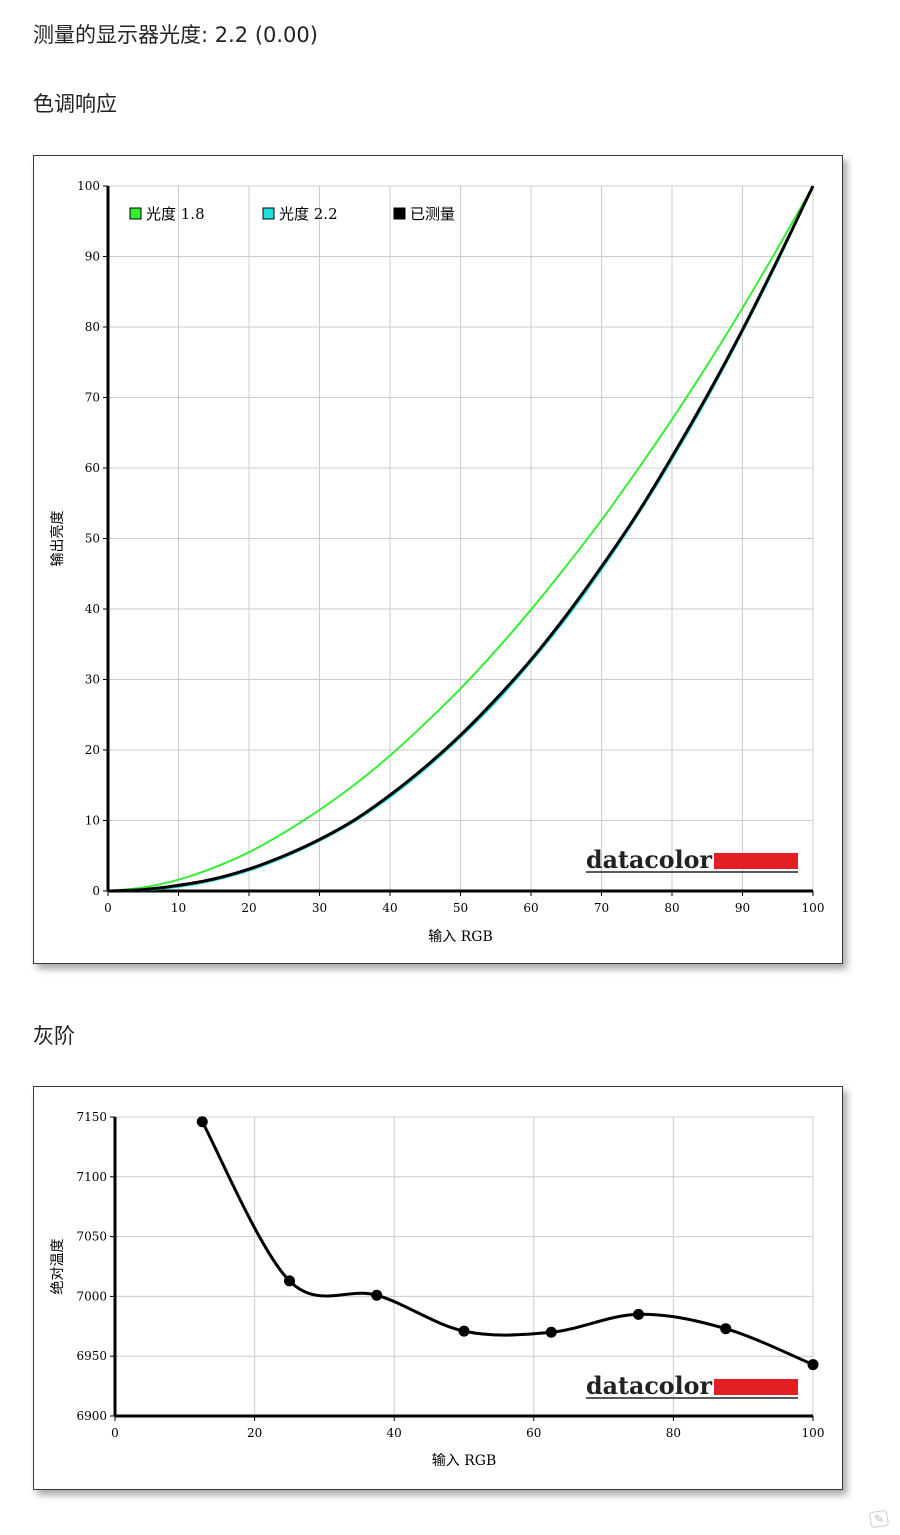 Image resolution: width=900 pixels, height=1535 pixels. What do you see at coordinates (58, 1267) in the screenshot?
I see `y-axis-label: 绝对温度` at bounding box center [58, 1267].